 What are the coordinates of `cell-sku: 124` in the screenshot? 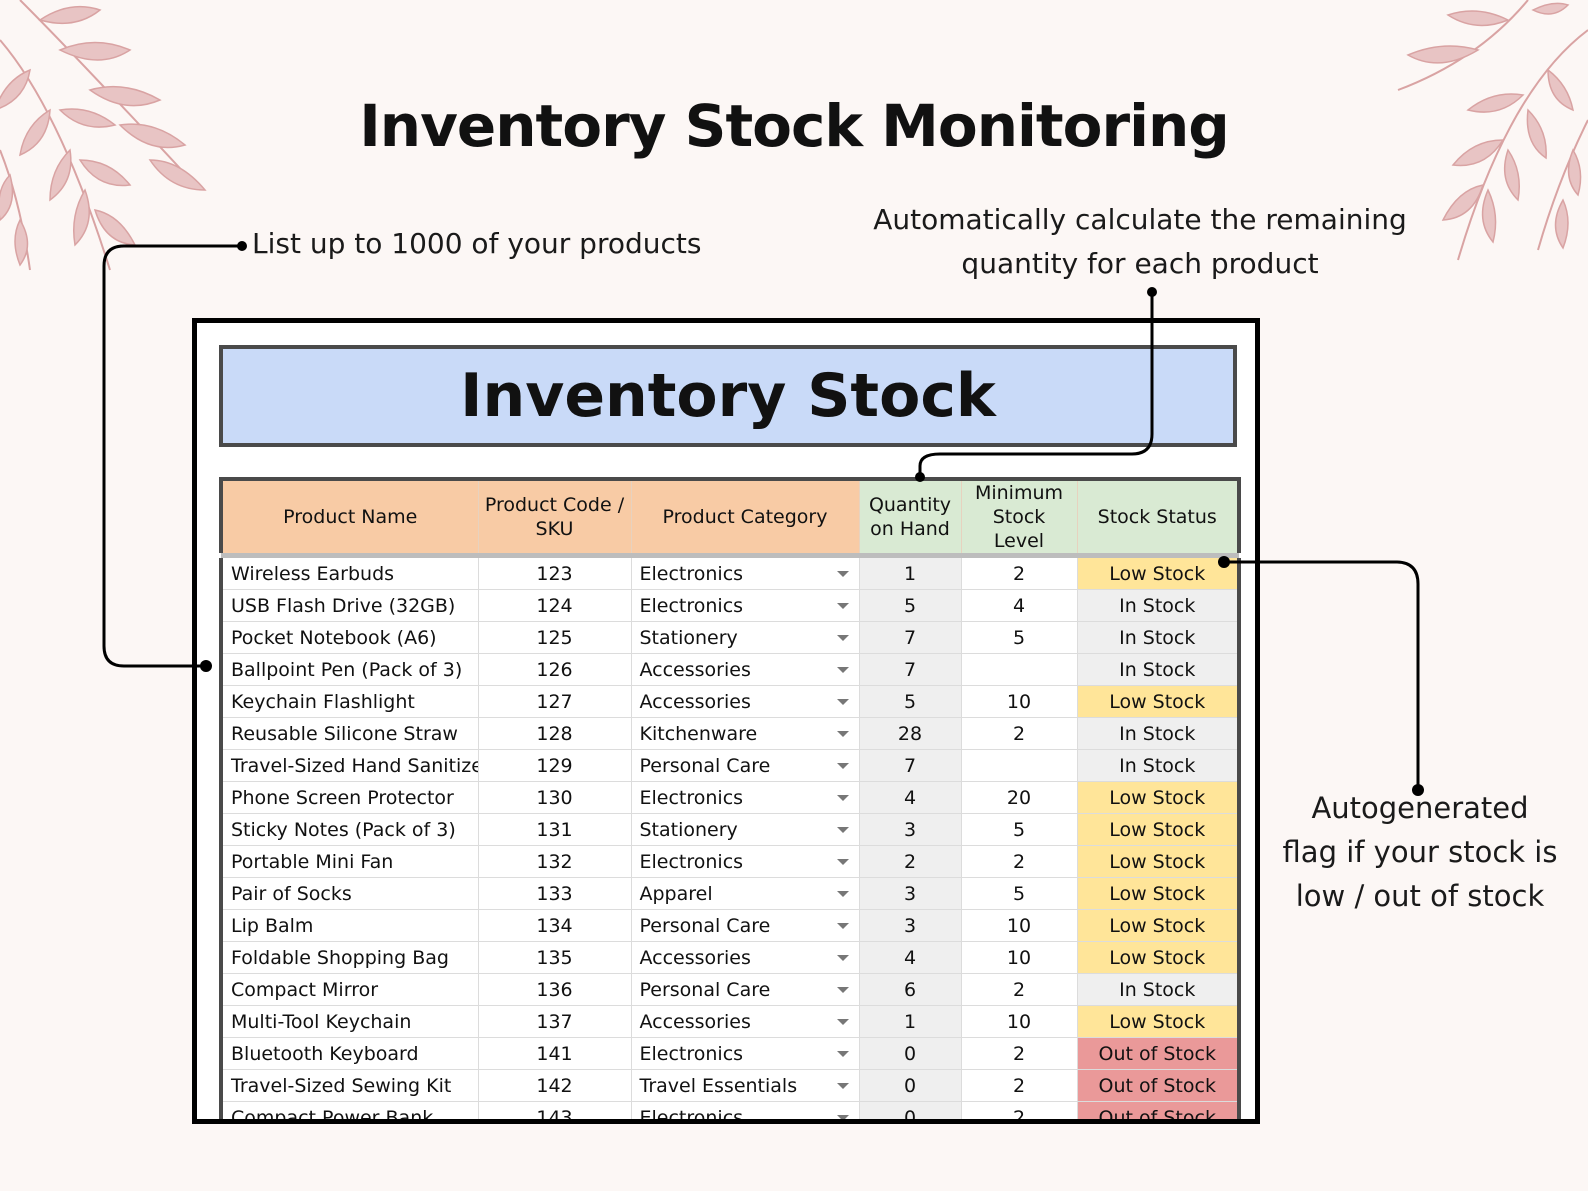 It's located at (555, 605).